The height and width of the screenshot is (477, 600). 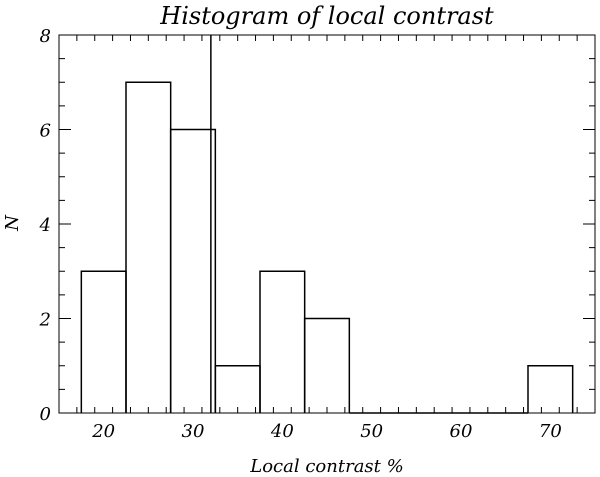 I want to click on x-tick-label: 70, so click(x=550, y=431).